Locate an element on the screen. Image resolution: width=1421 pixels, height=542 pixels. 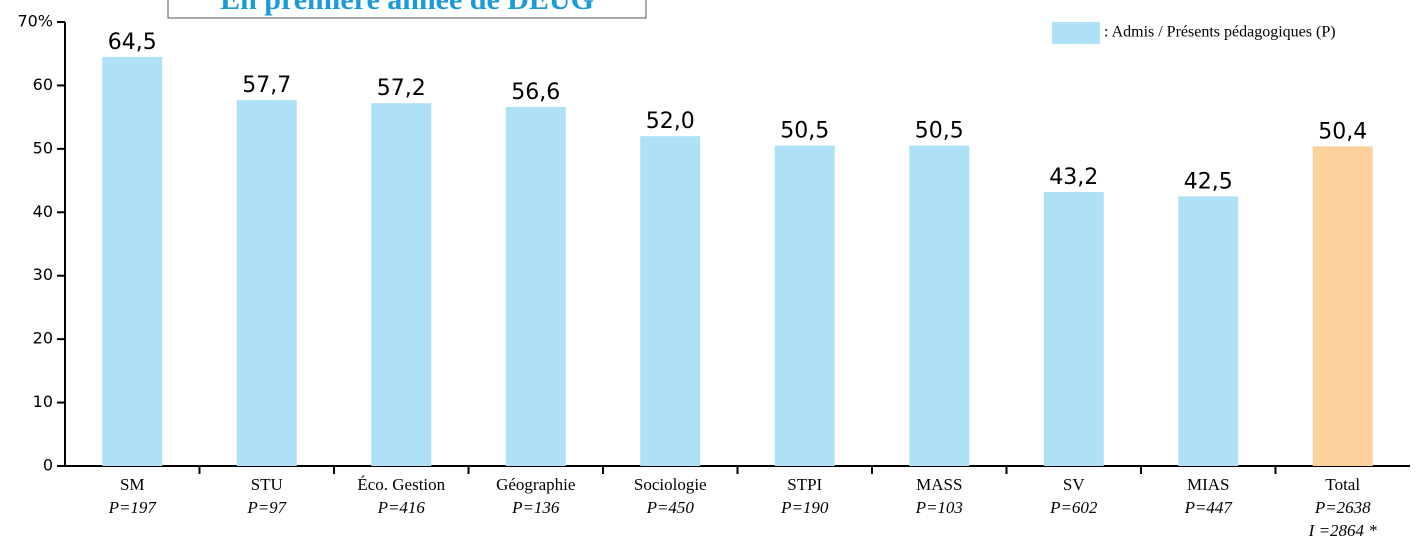
y-tick-label: 40 is located at coordinates (43, 211).